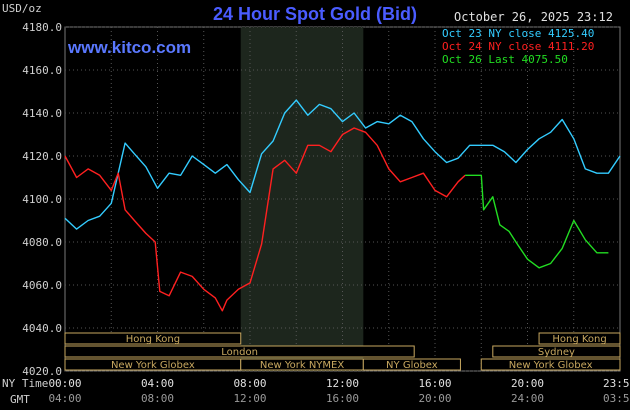 This screenshot has width=630, height=410. What do you see at coordinates (518, 33) in the screenshot?
I see `legend-entry-oct23: Oct 23 NY close 4125.40` at bounding box center [518, 33].